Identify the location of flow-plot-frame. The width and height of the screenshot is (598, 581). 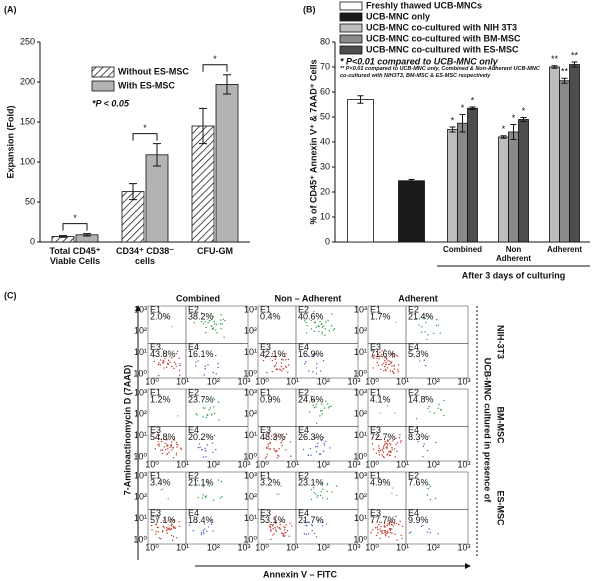
(418, 425).